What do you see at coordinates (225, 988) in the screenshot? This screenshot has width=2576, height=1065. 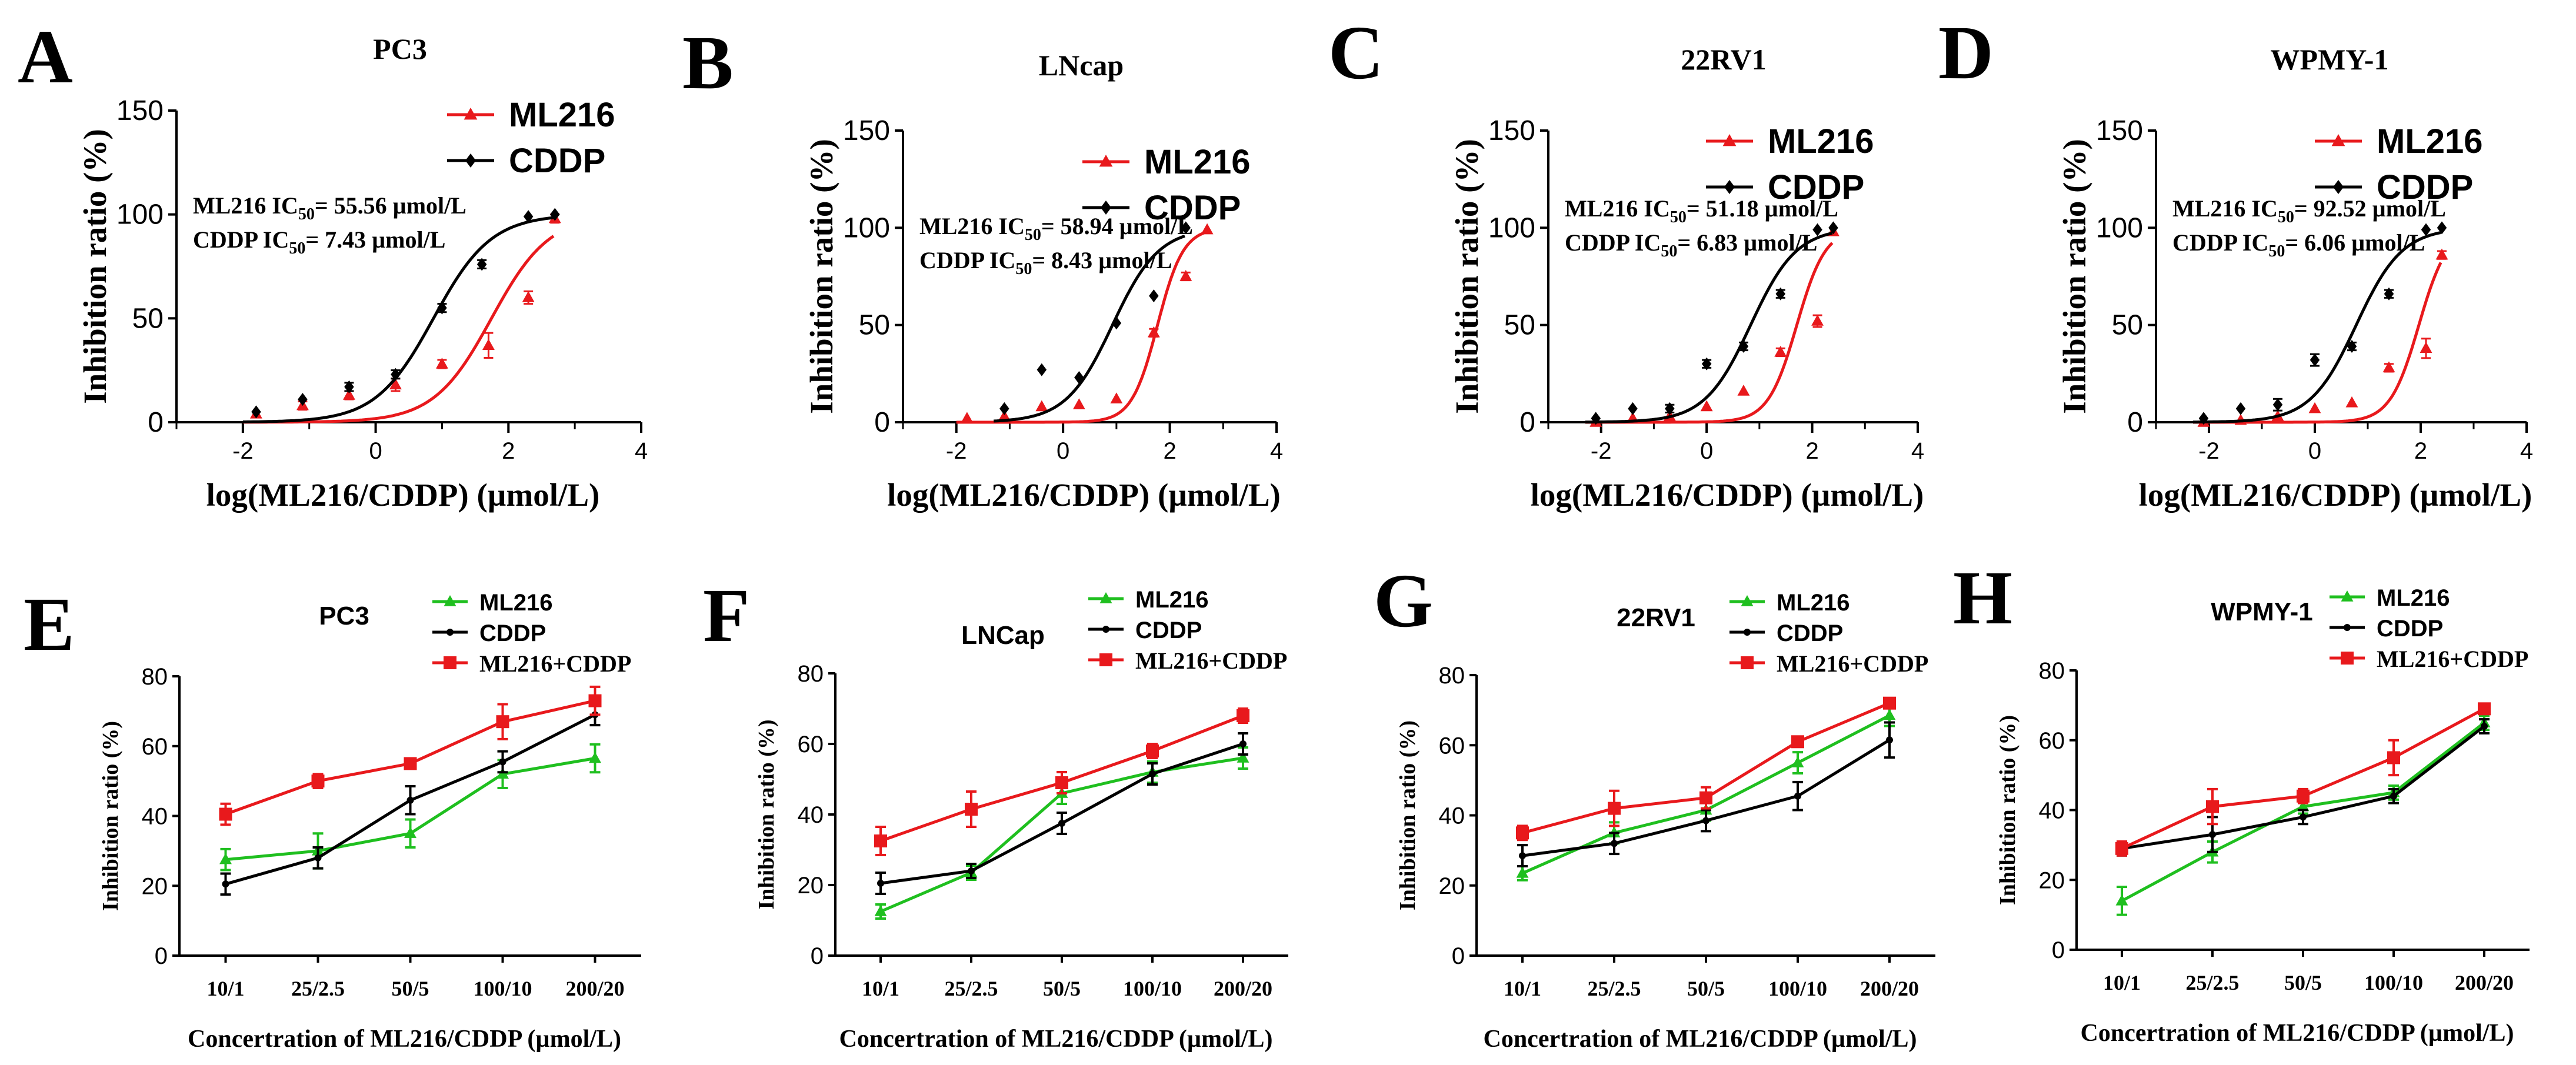 I see `panel-e-x-tick-label: 10/1` at bounding box center [225, 988].